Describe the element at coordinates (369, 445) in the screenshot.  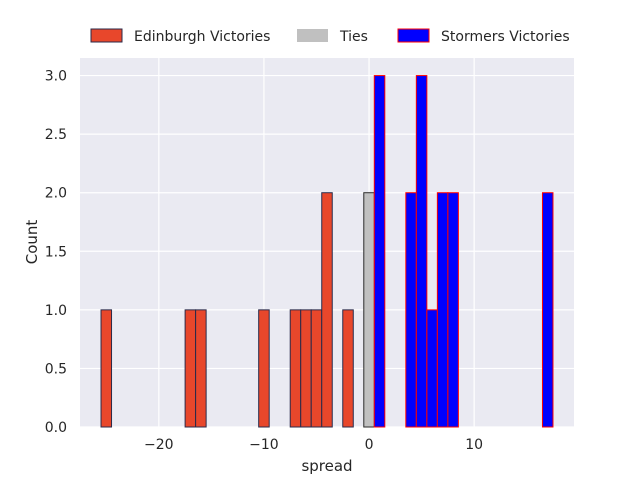
I see `x-tick-label: 0` at that location.